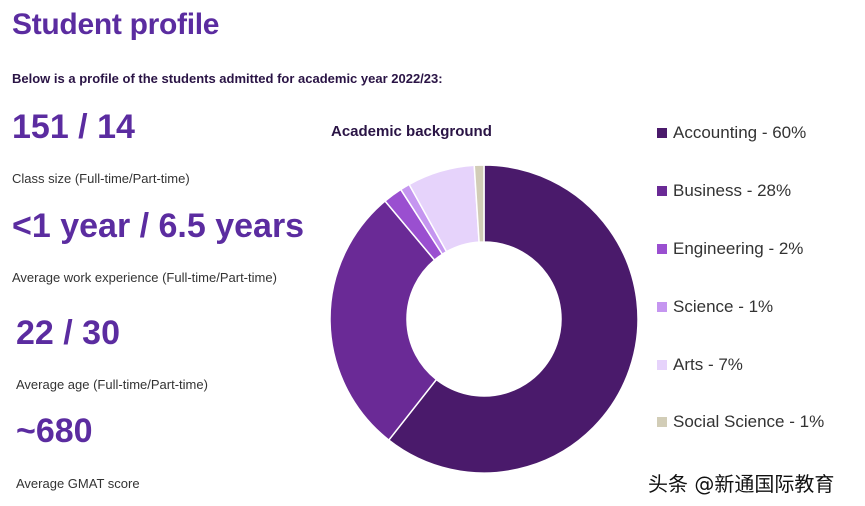  Describe the element at coordinates (738, 248) in the screenshot. I see `legend-label: Engineering - 2%` at that location.